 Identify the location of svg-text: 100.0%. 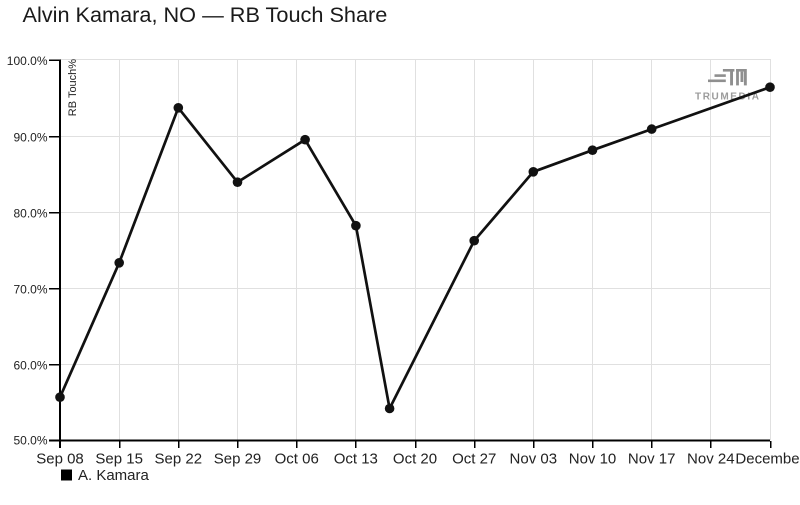
(27, 61).